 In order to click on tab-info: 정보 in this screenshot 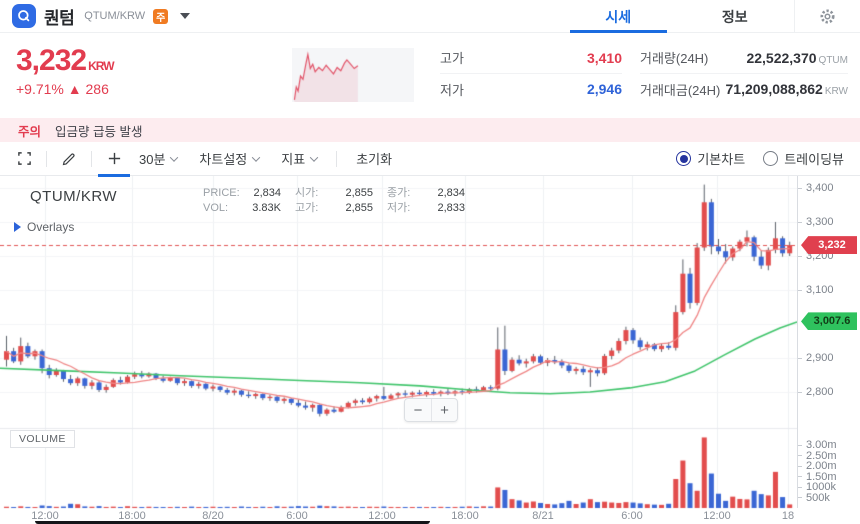, I will do `click(734, 16)`.